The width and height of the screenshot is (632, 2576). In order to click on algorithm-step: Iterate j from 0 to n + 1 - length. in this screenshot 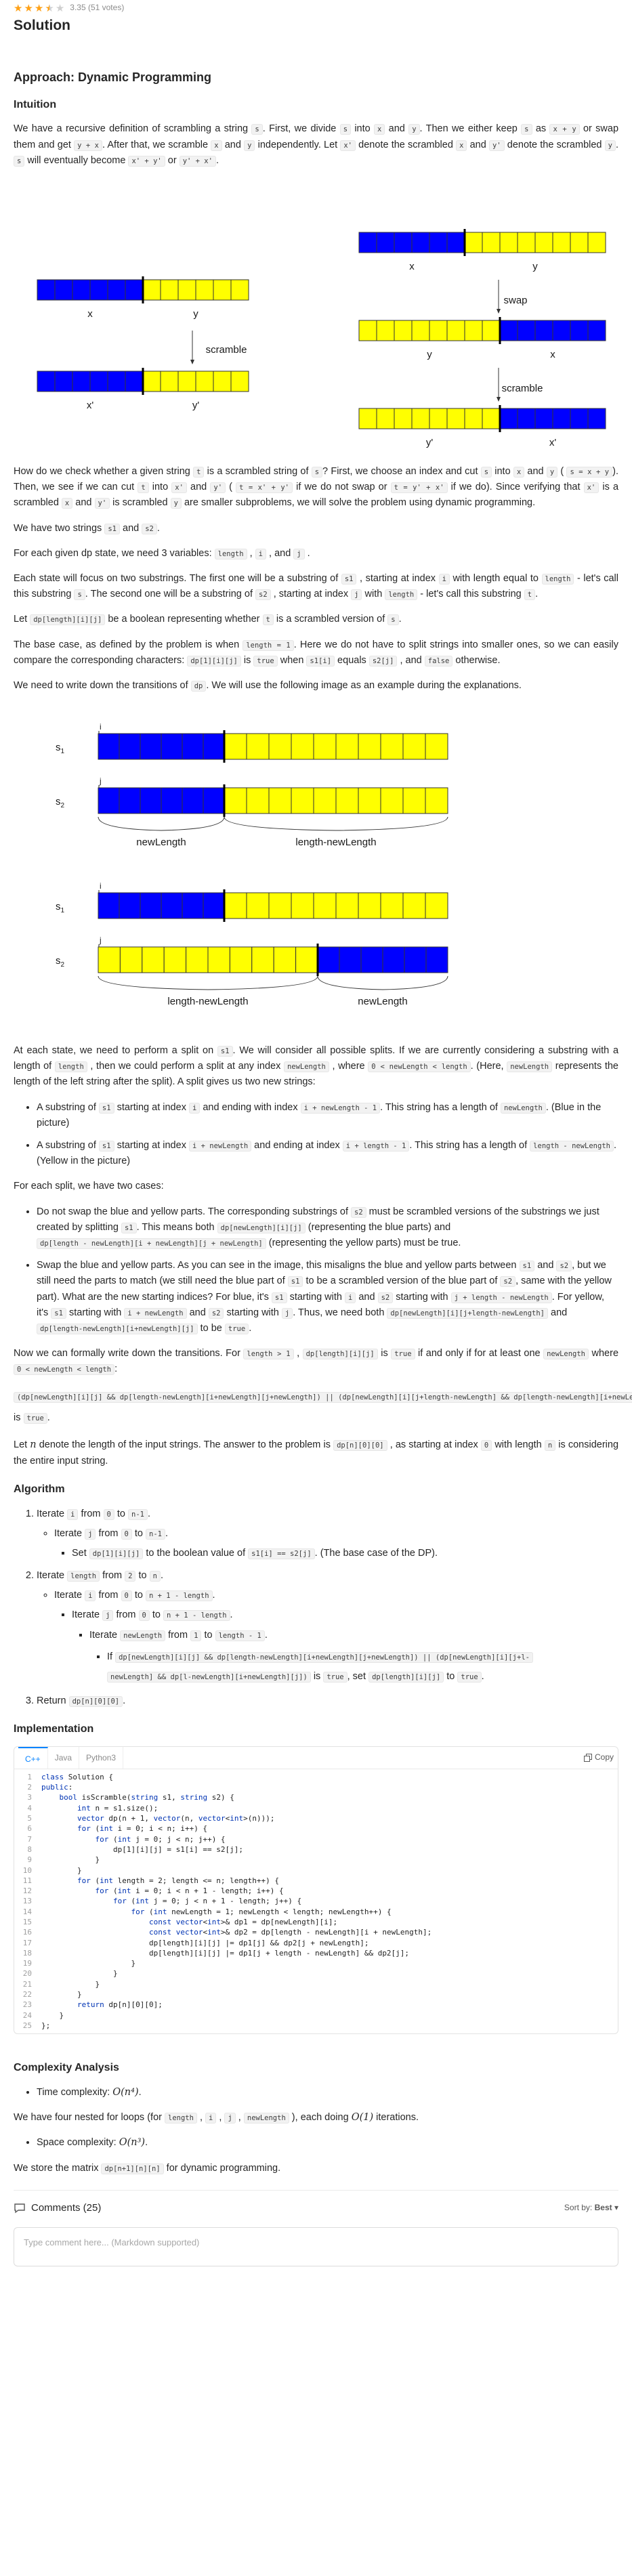, I will do `click(153, 1616)`.